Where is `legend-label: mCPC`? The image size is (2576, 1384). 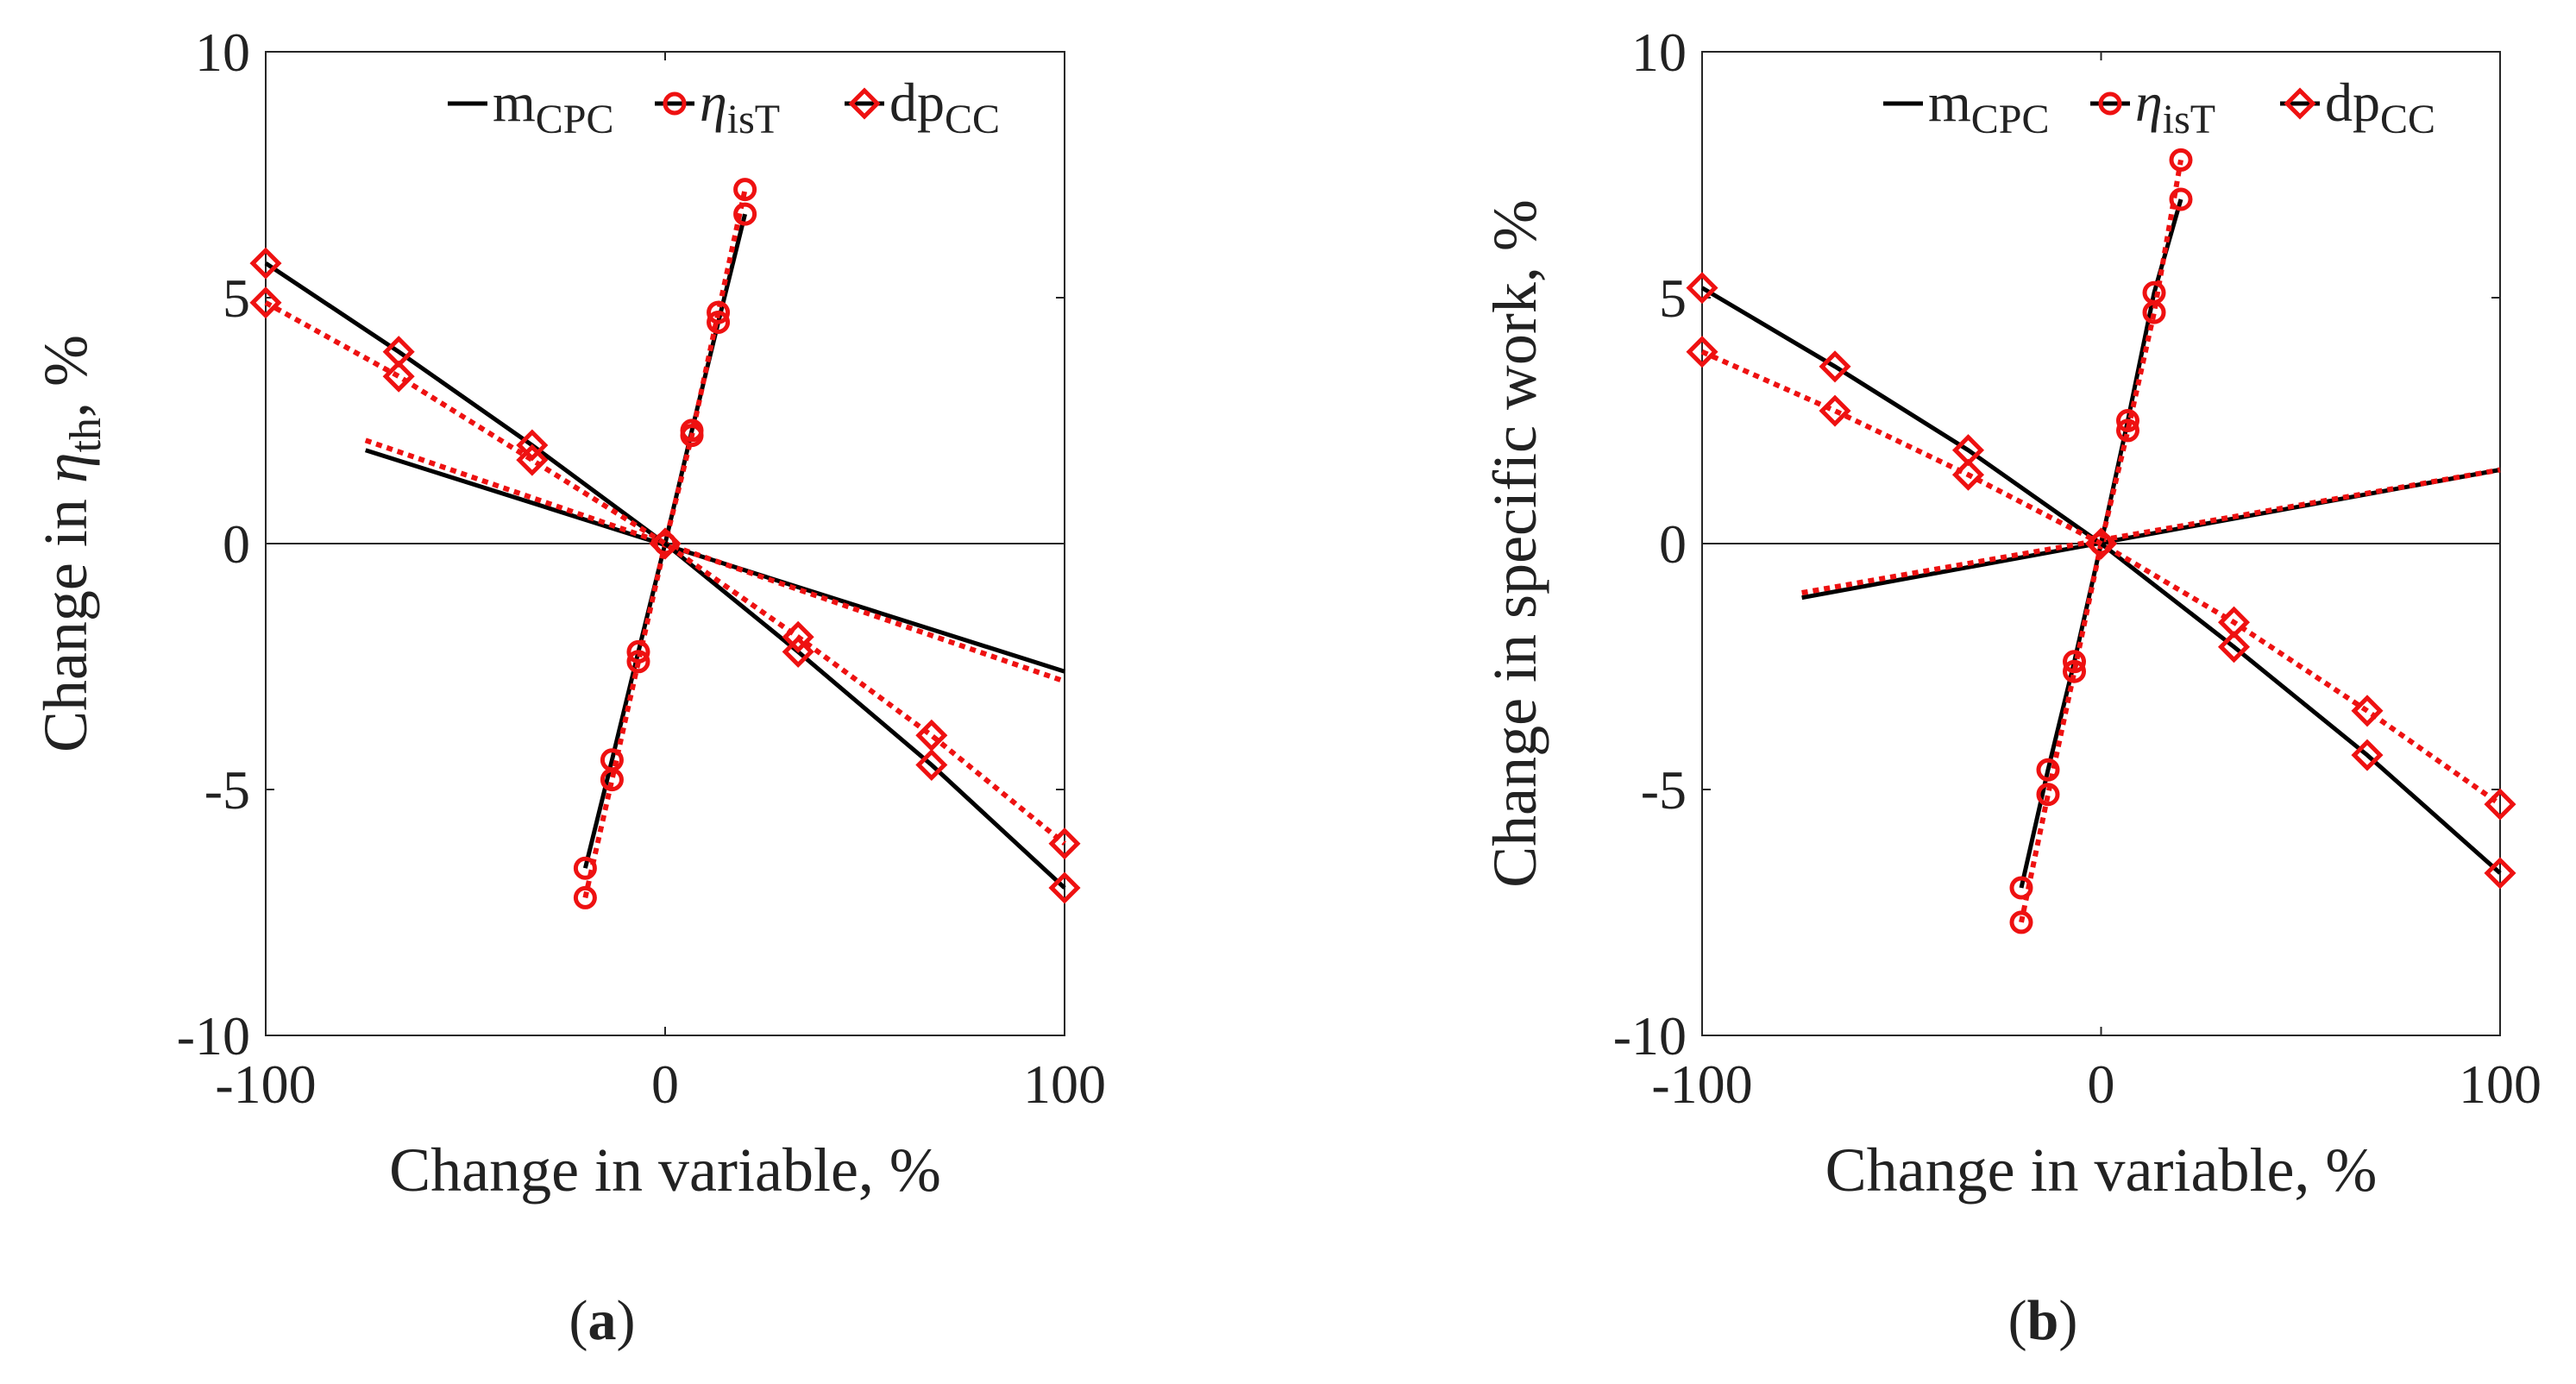 legend-label: mCPC is located at coordinates (553, 107).